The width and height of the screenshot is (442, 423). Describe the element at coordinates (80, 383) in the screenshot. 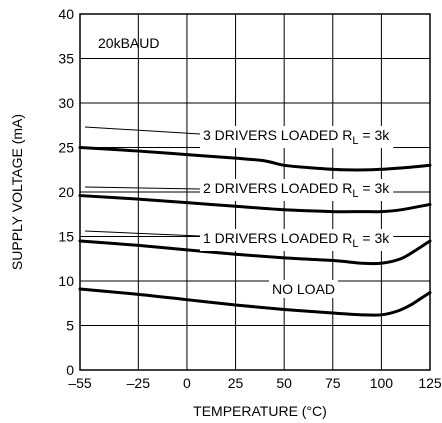

I see `x-tick-label: –55` at that location.